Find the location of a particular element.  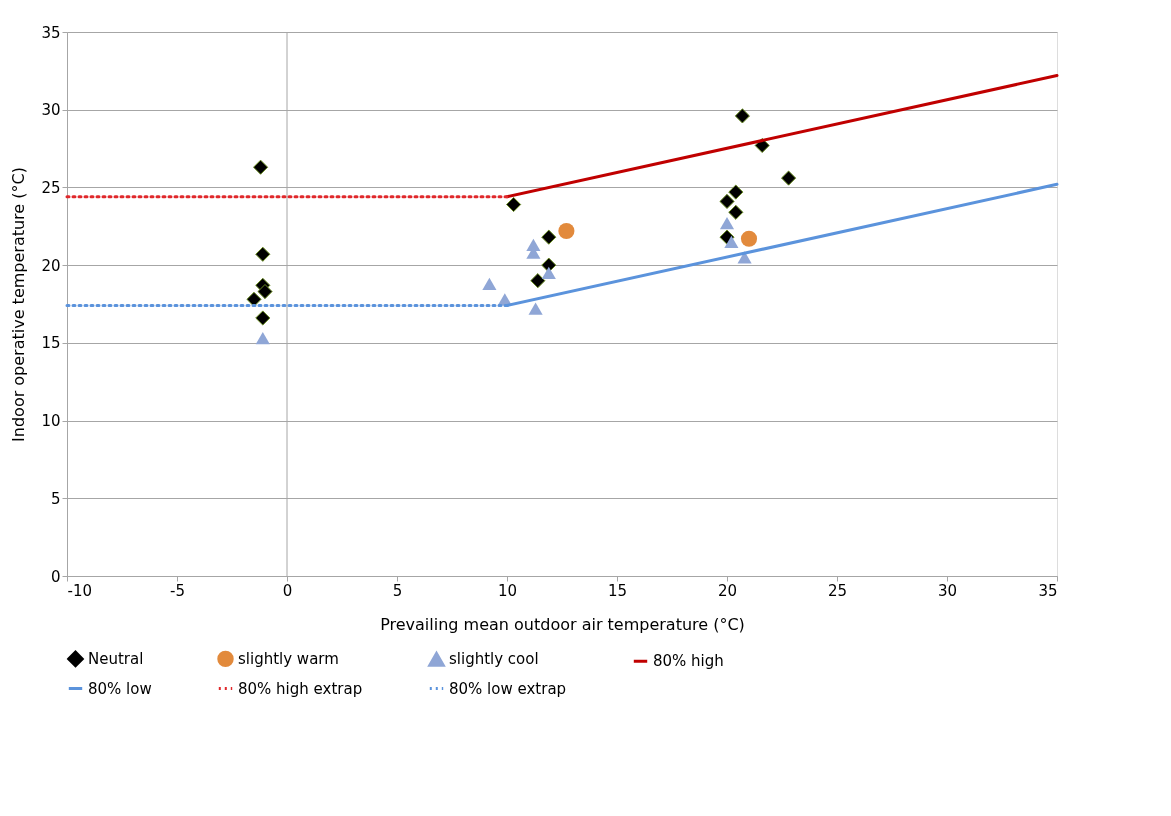

y-tick-label: 15 is located at coordinates (51, 343).